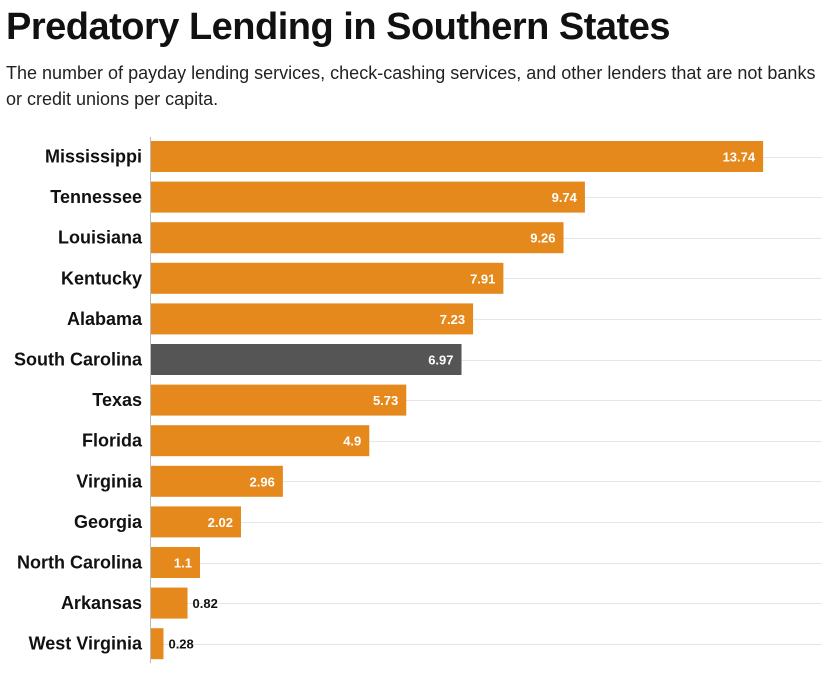 Image resolution: width=830 pixels, height=685 pixels. What do you see at coordinates (112, 441) in the screenshot?
I see `category-label: Florida` at bounding box center [112, 441].